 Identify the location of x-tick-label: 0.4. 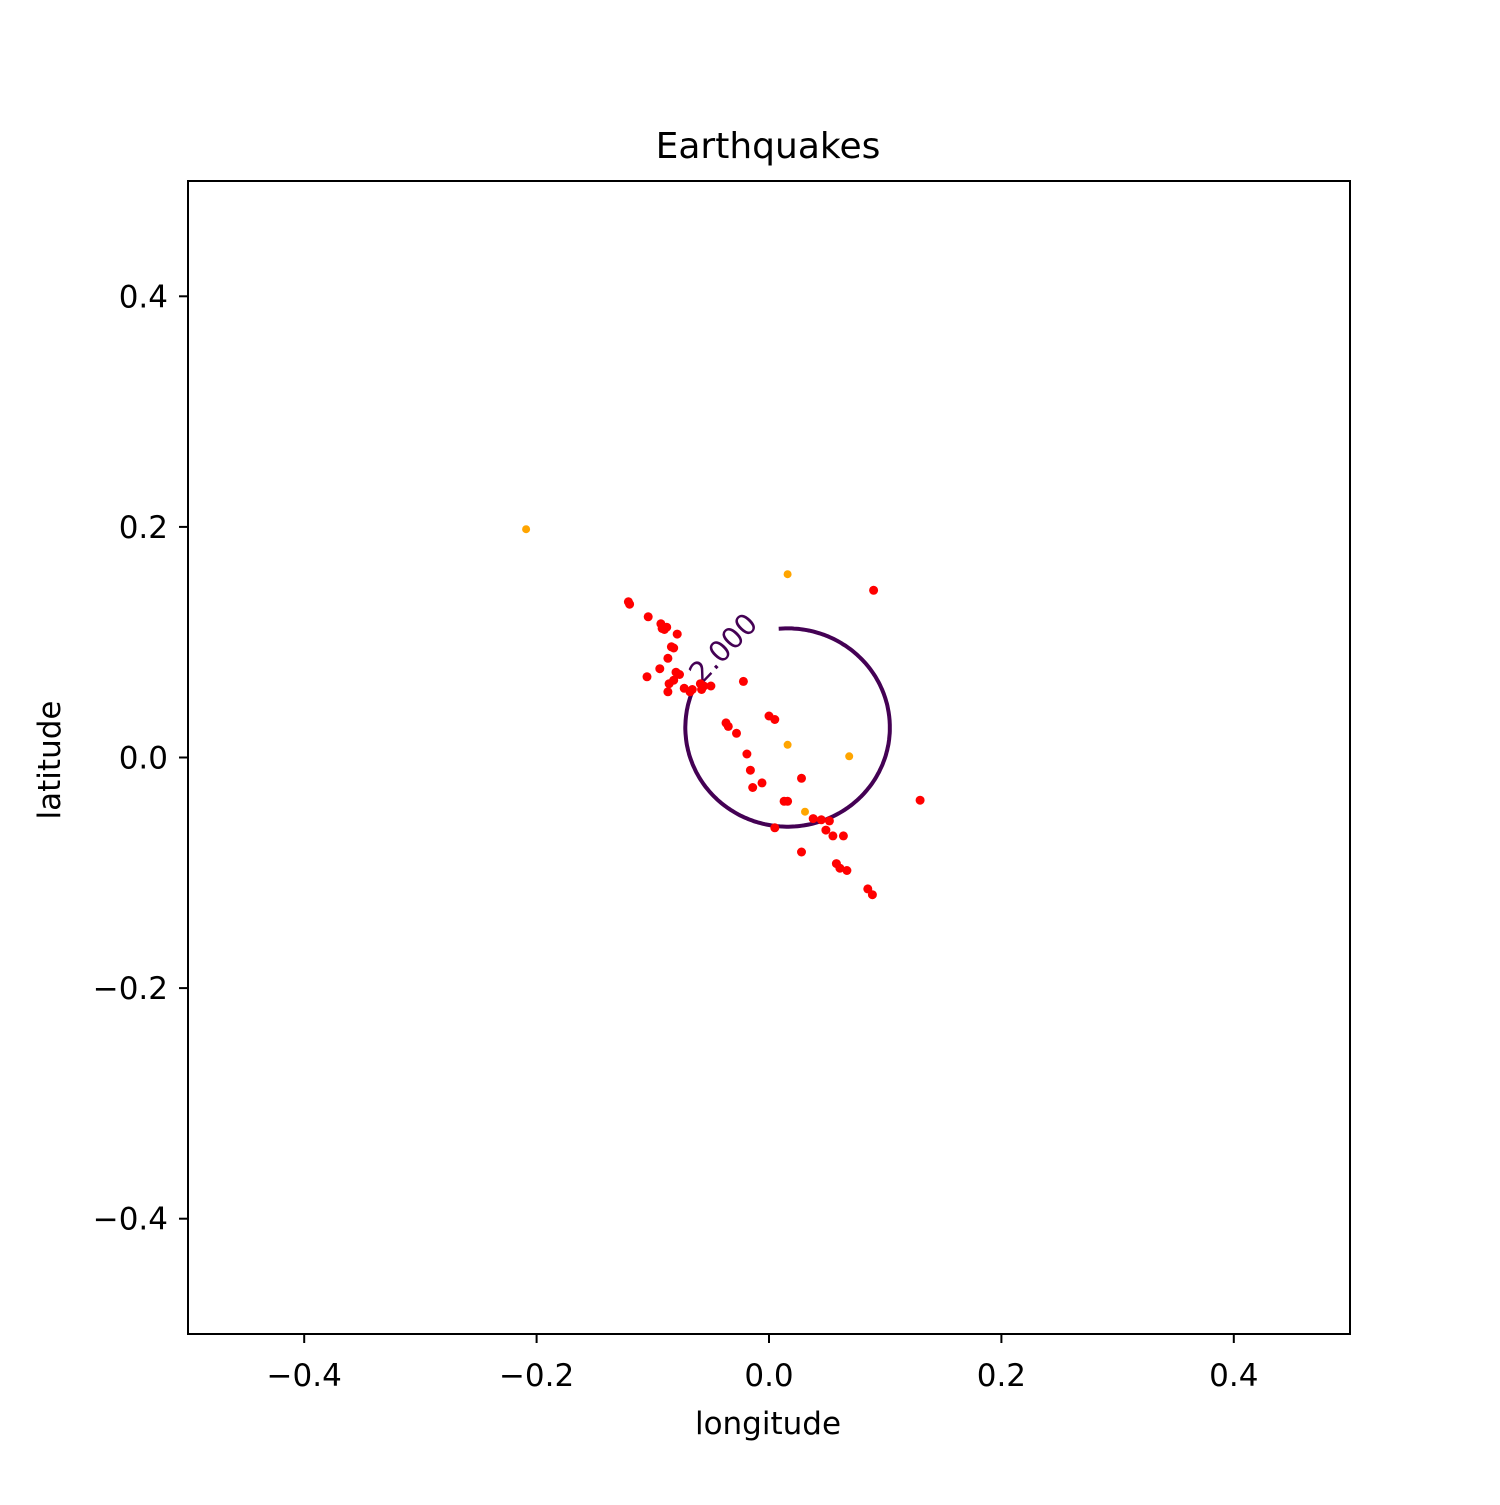
(1233, 1376).